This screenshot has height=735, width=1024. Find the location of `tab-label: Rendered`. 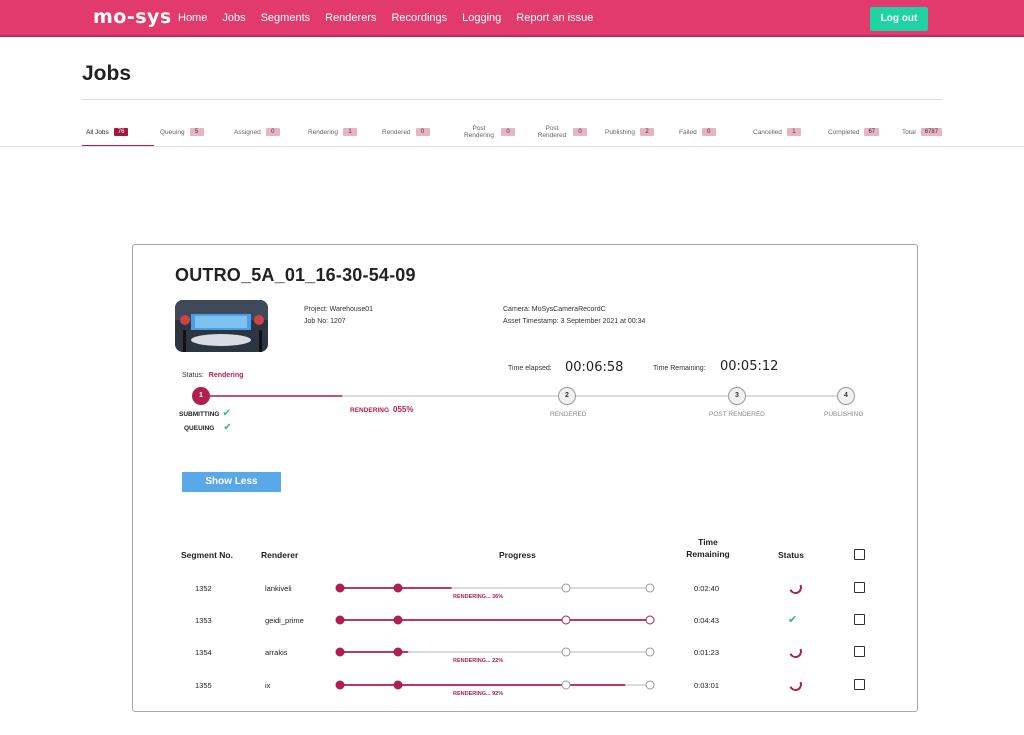

tab-label: Rendered is located at coordinates (396, 132).